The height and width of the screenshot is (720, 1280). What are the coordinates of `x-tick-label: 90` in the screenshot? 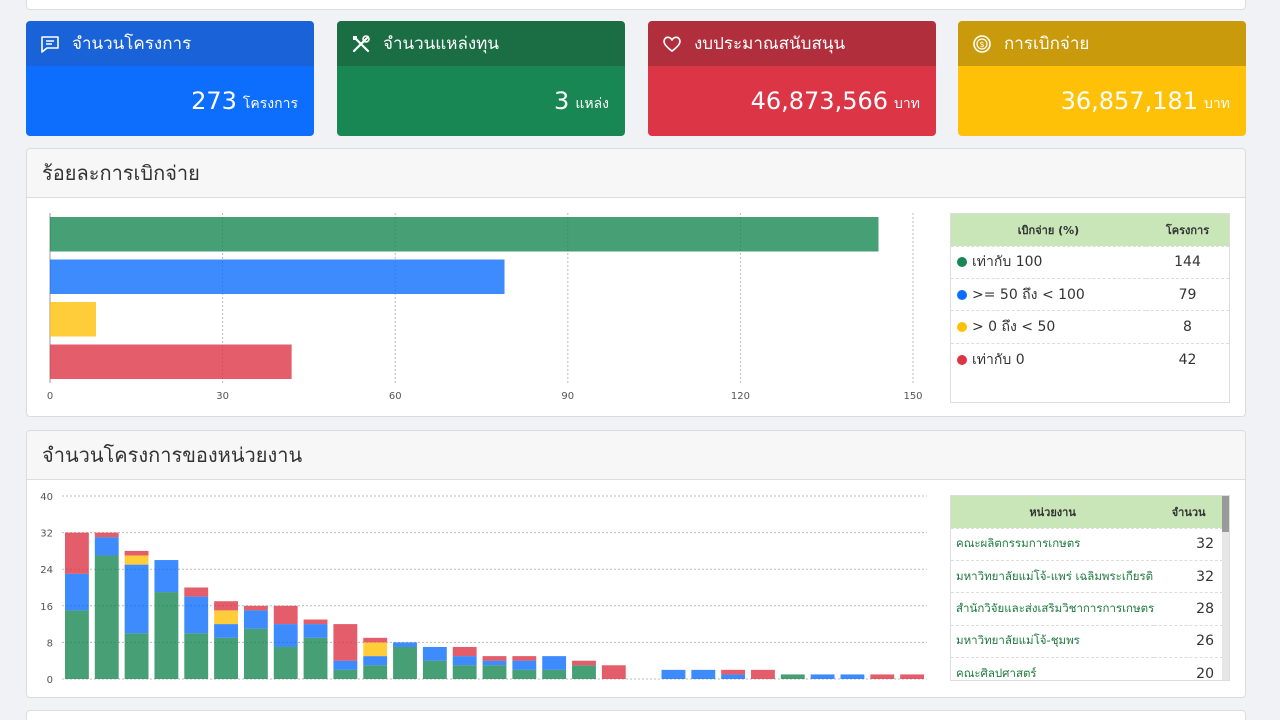 It's located at (567, 396).